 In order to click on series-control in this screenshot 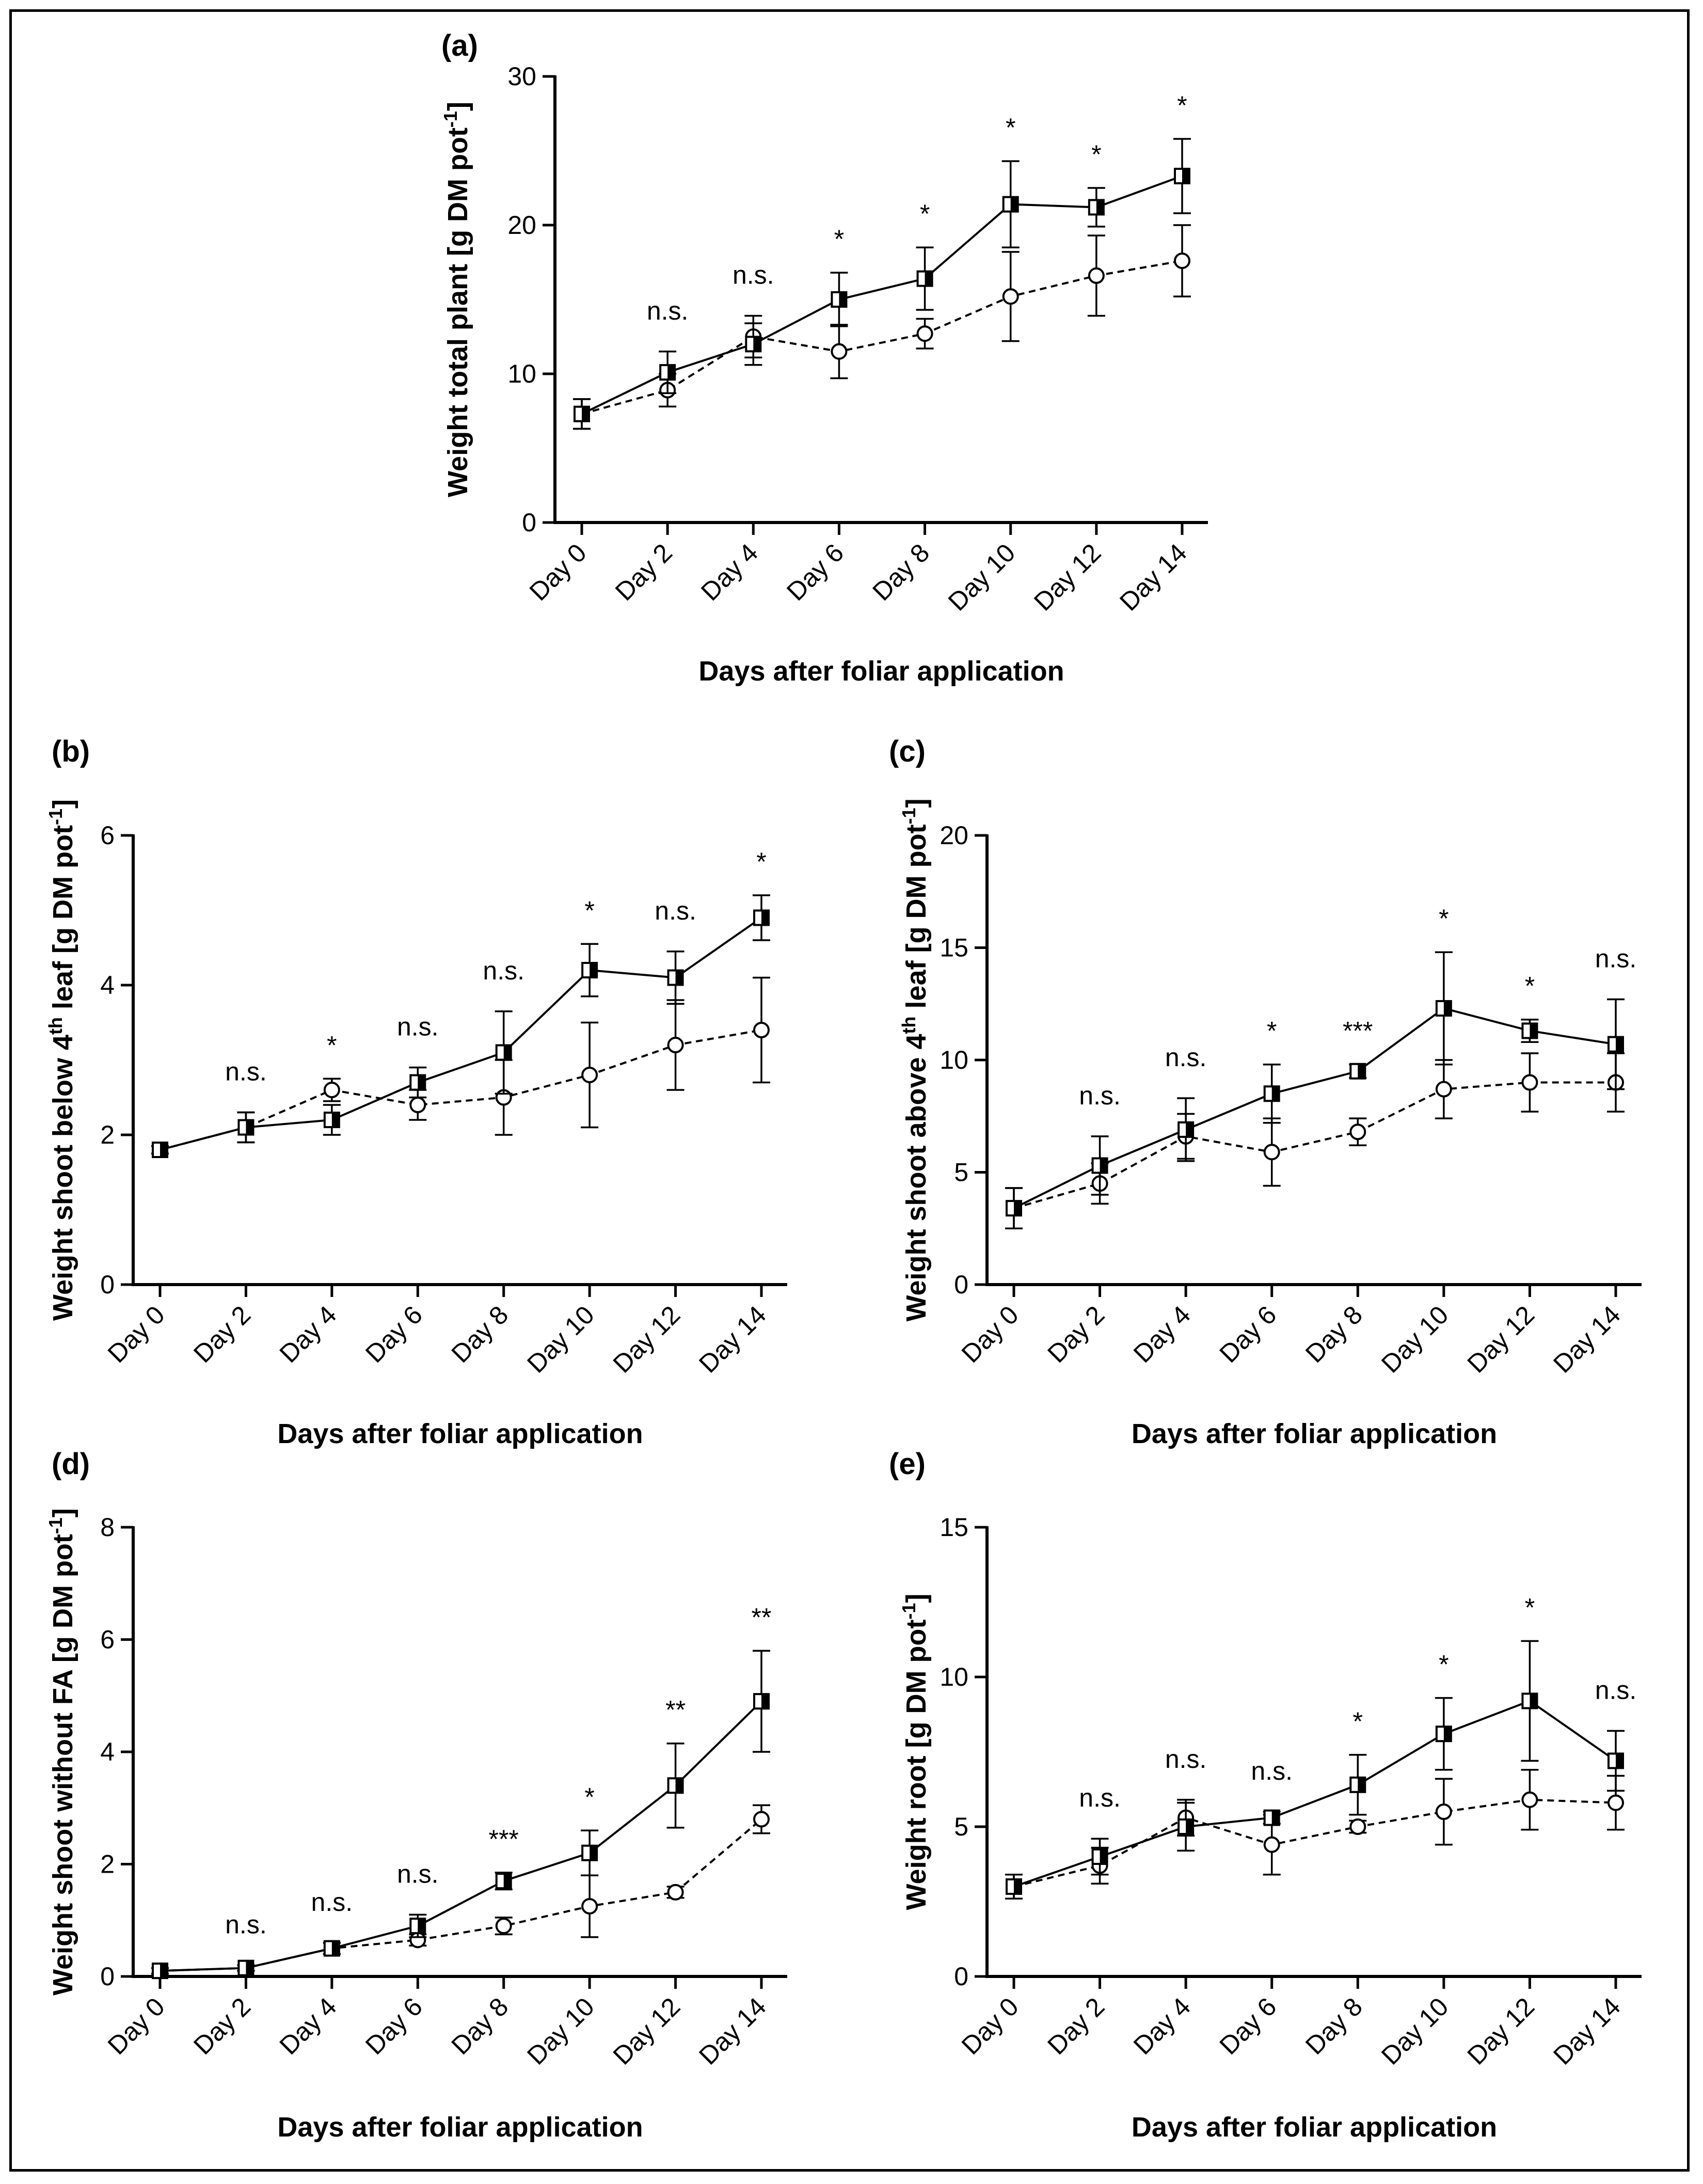, I will do `click(1315, 1140)`.